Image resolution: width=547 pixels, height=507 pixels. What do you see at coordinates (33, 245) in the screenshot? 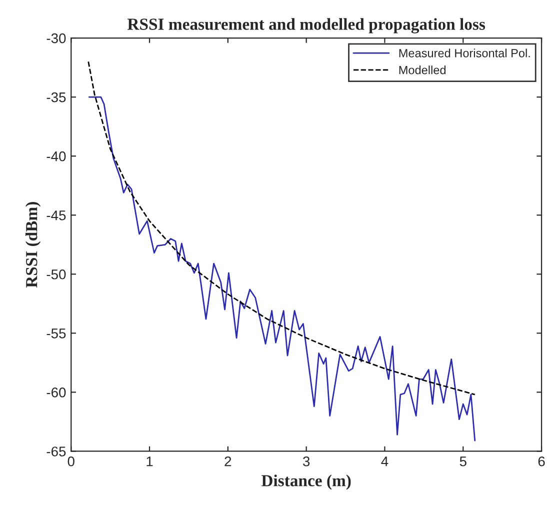
I see `y-axis-title: RSSI (dBm)` at bounding box center [33, 245].